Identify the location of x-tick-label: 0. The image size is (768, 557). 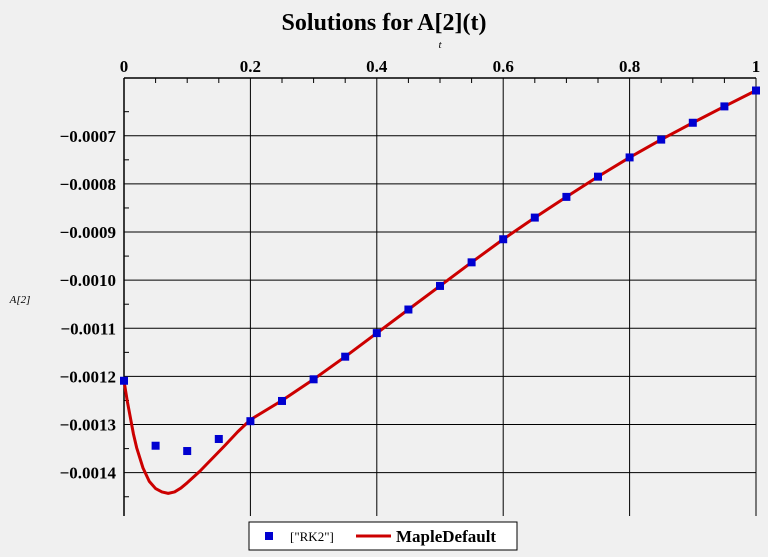
(124, 66).